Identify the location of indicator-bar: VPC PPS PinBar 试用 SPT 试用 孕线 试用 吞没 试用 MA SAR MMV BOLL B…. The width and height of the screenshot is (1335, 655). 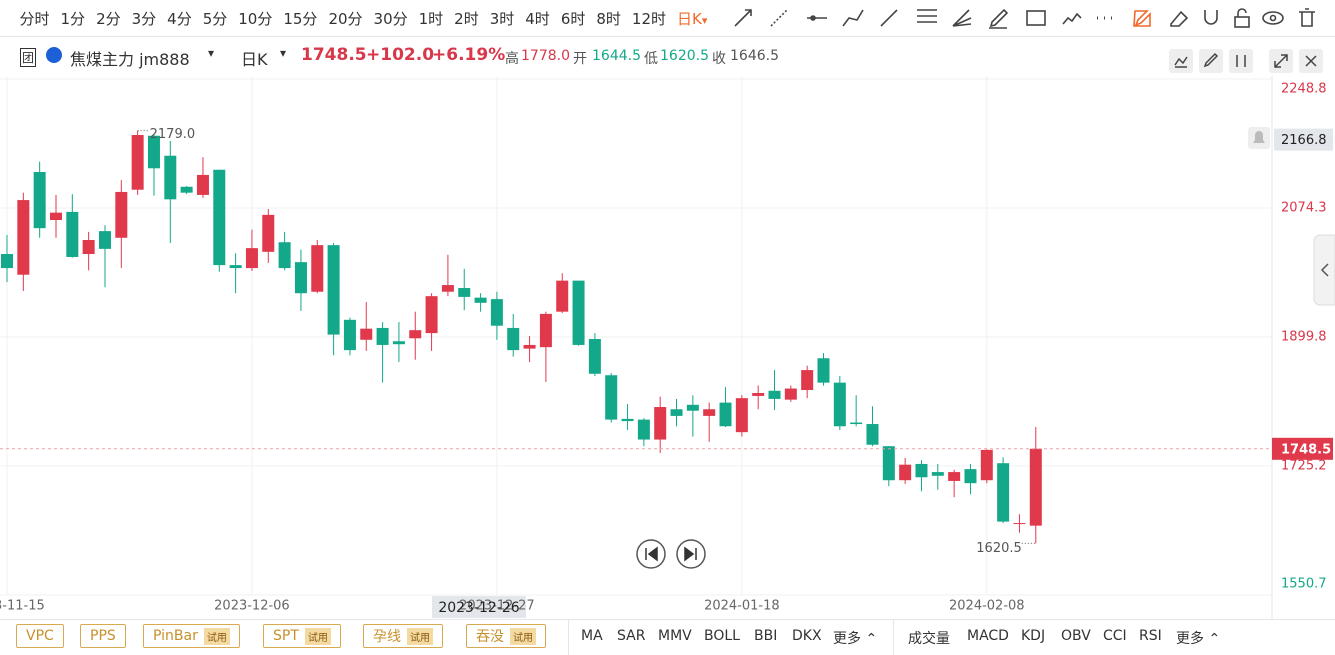
(667, 637).